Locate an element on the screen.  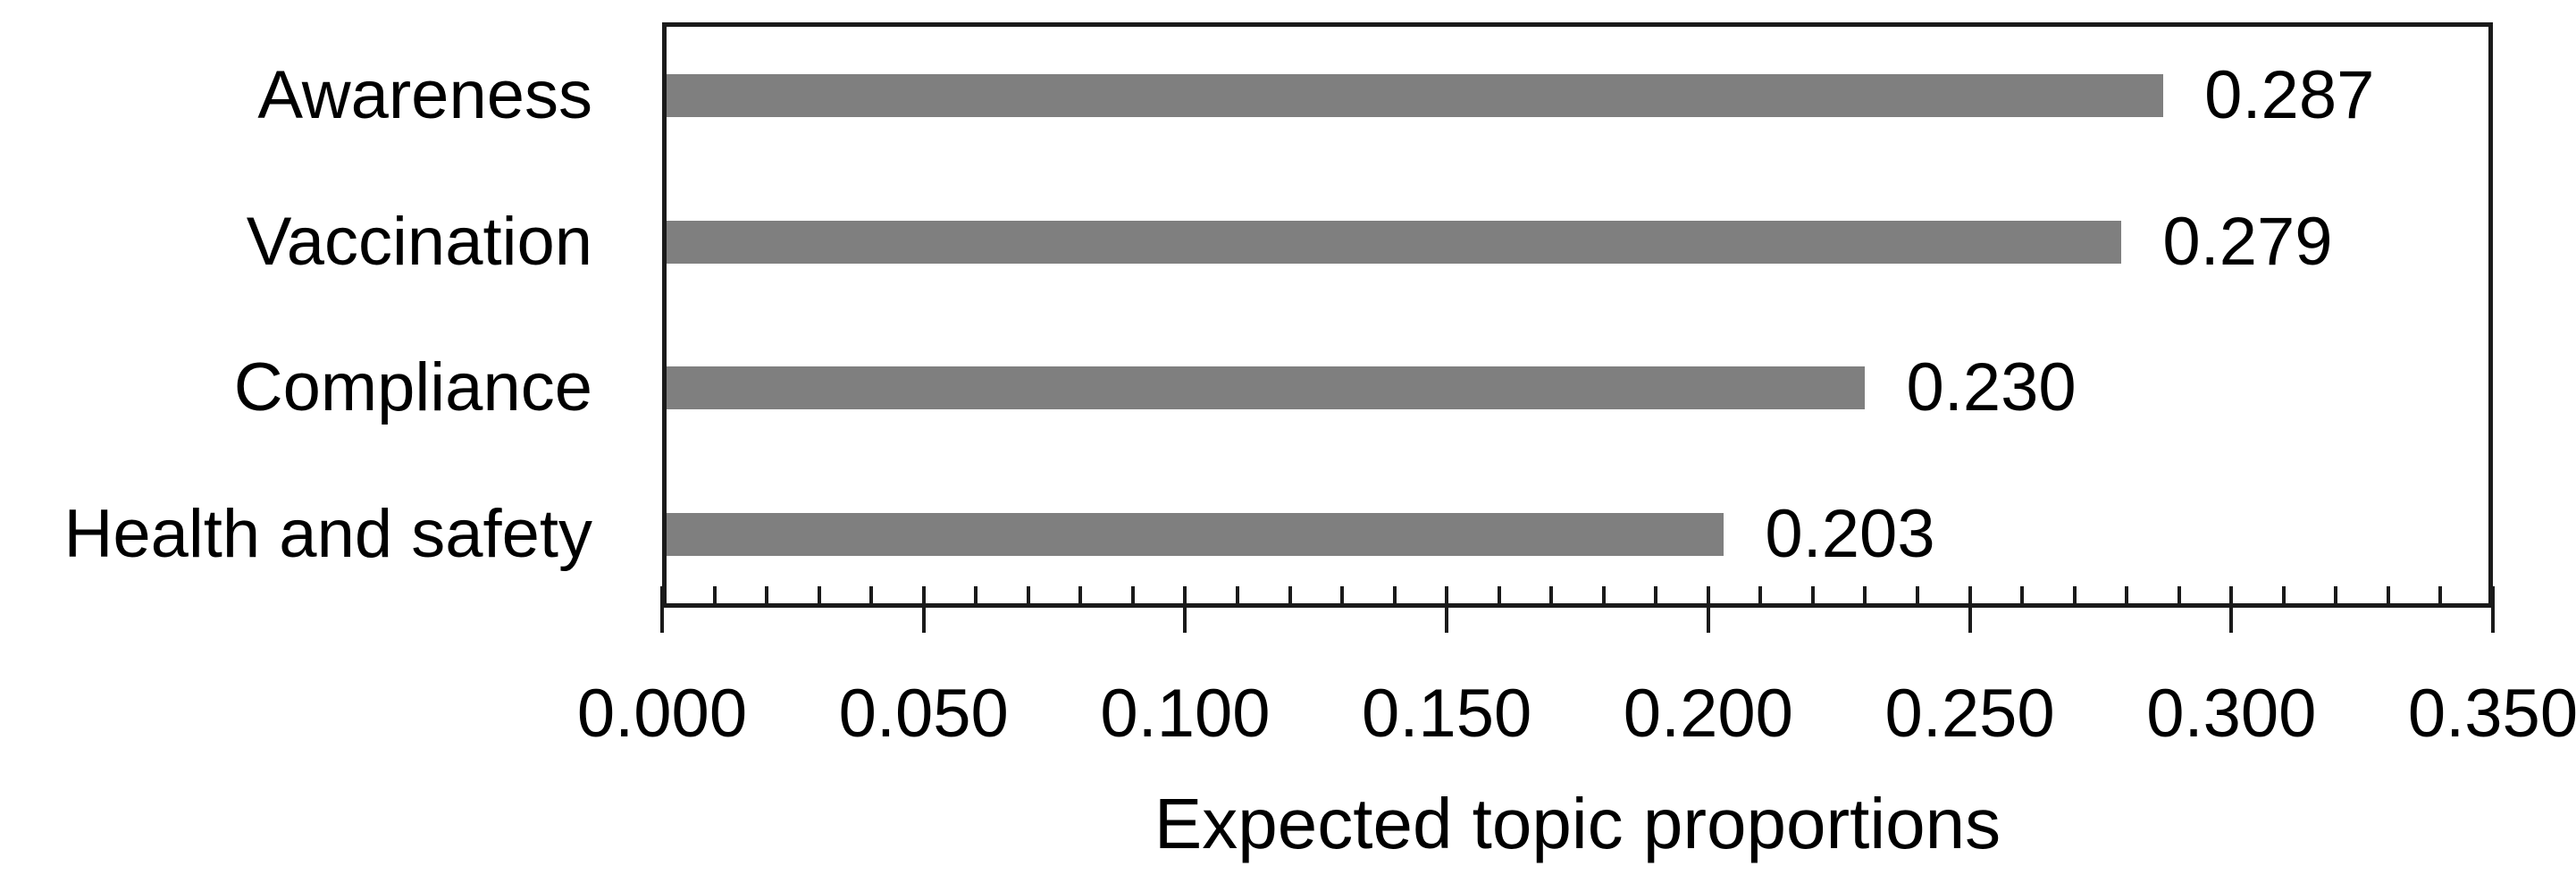
value-label: 0.287 is located at coordinates (2289, 94).